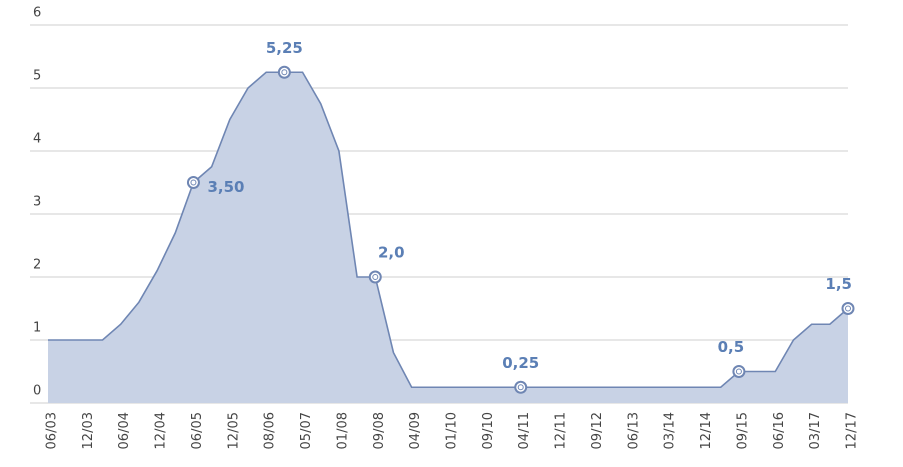 Image resolution: width=903 pixels, height=467 pixels. What do you see at coordinates (742, 430) in the screenshot?
I see `x-tick-label: 09/15` at bounding box center [742, 430].